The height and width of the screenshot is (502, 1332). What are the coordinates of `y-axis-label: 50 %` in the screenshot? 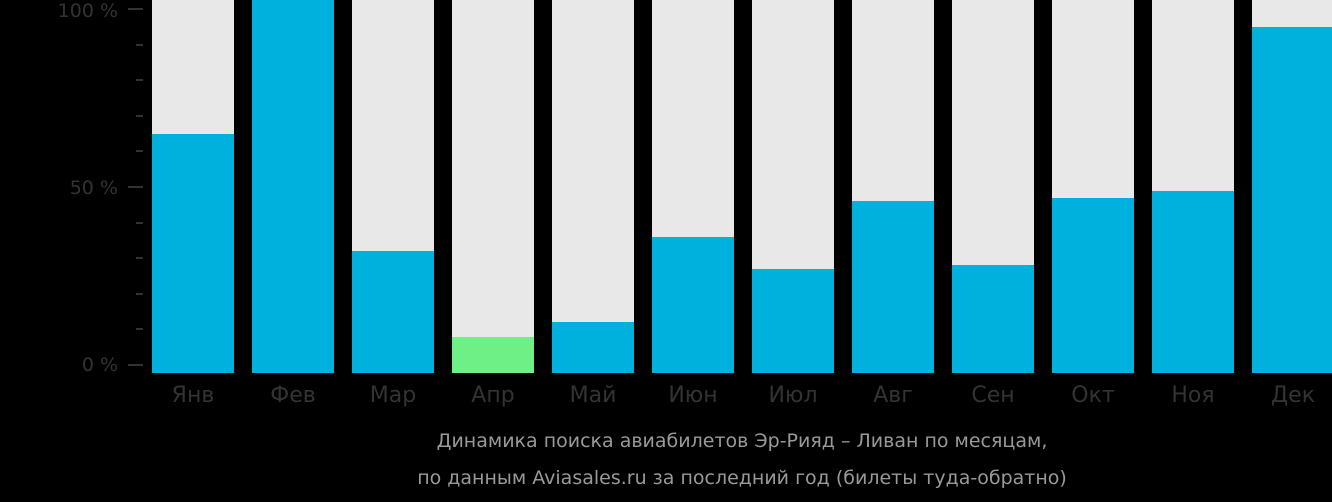 It's located at (93, 188).